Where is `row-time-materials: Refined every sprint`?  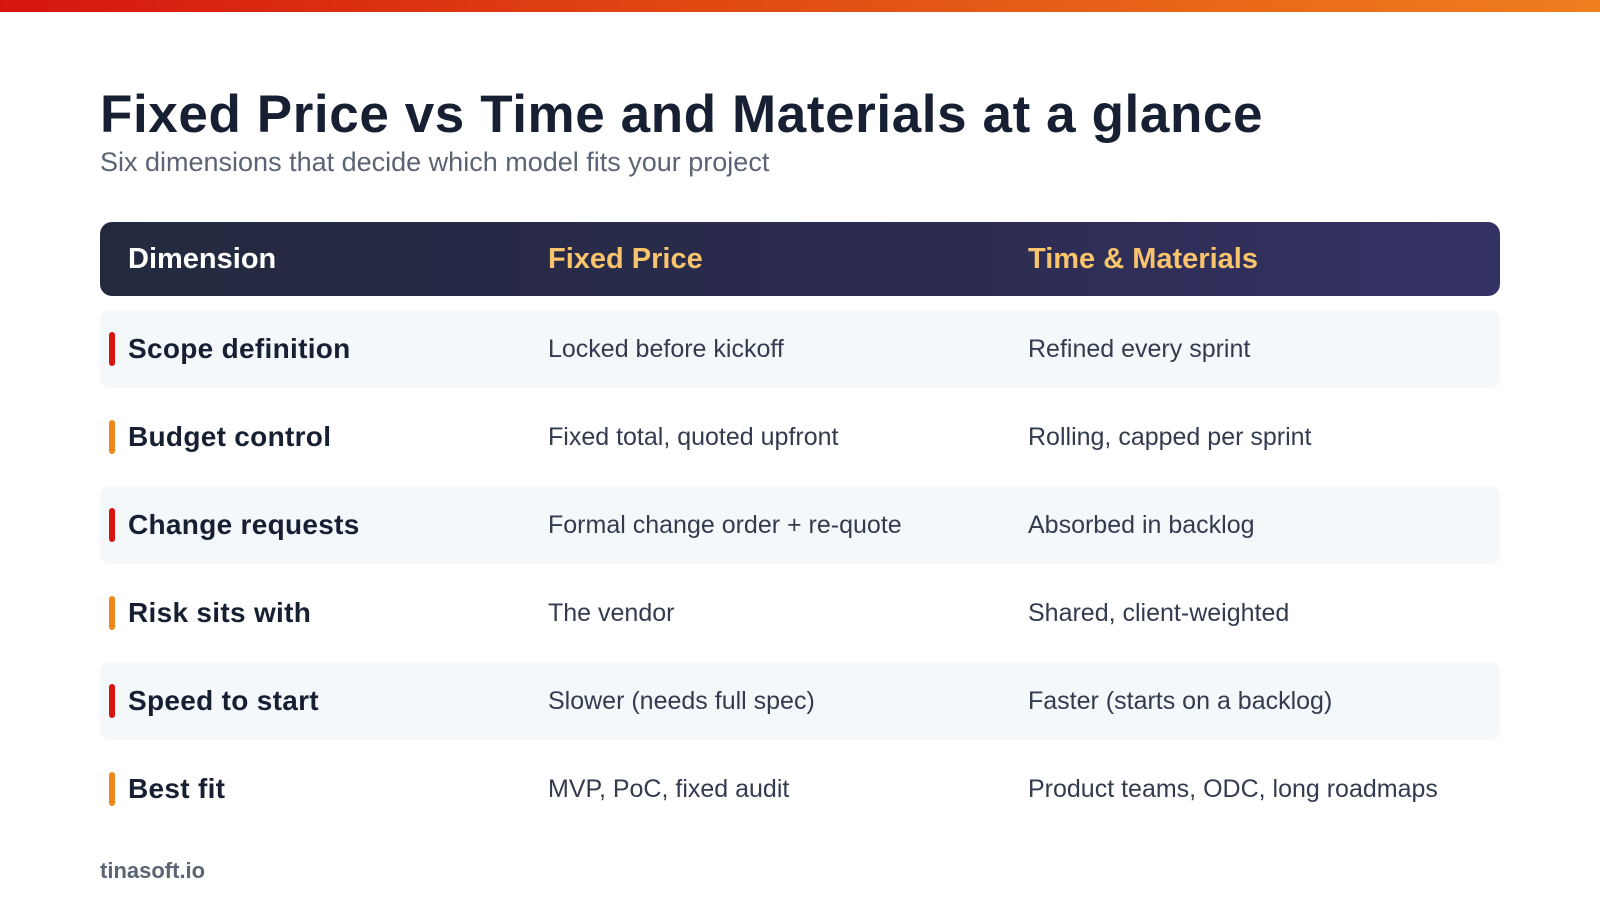
row-time-materials: Refined every sprint is located at coordinates (1139, 349).